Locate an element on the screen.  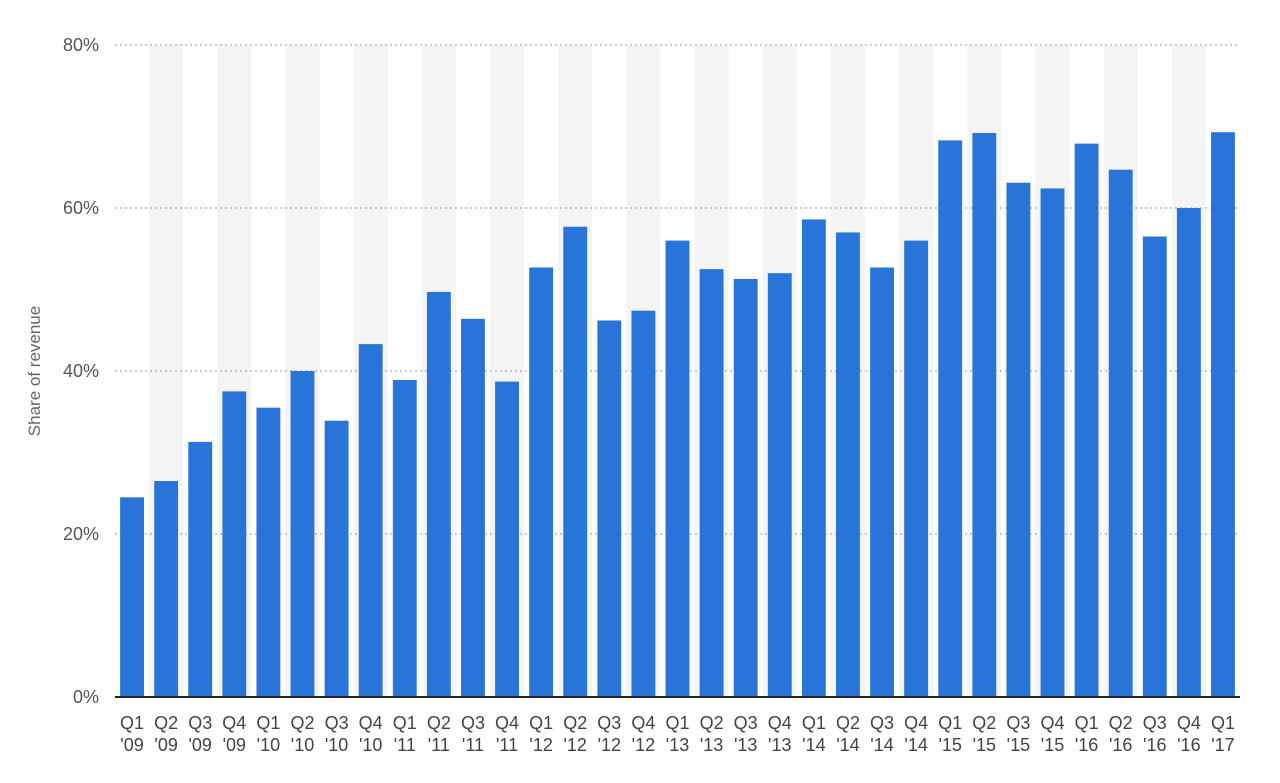
x-tick-label: Q4'13 is located at coordinates (780, 734).